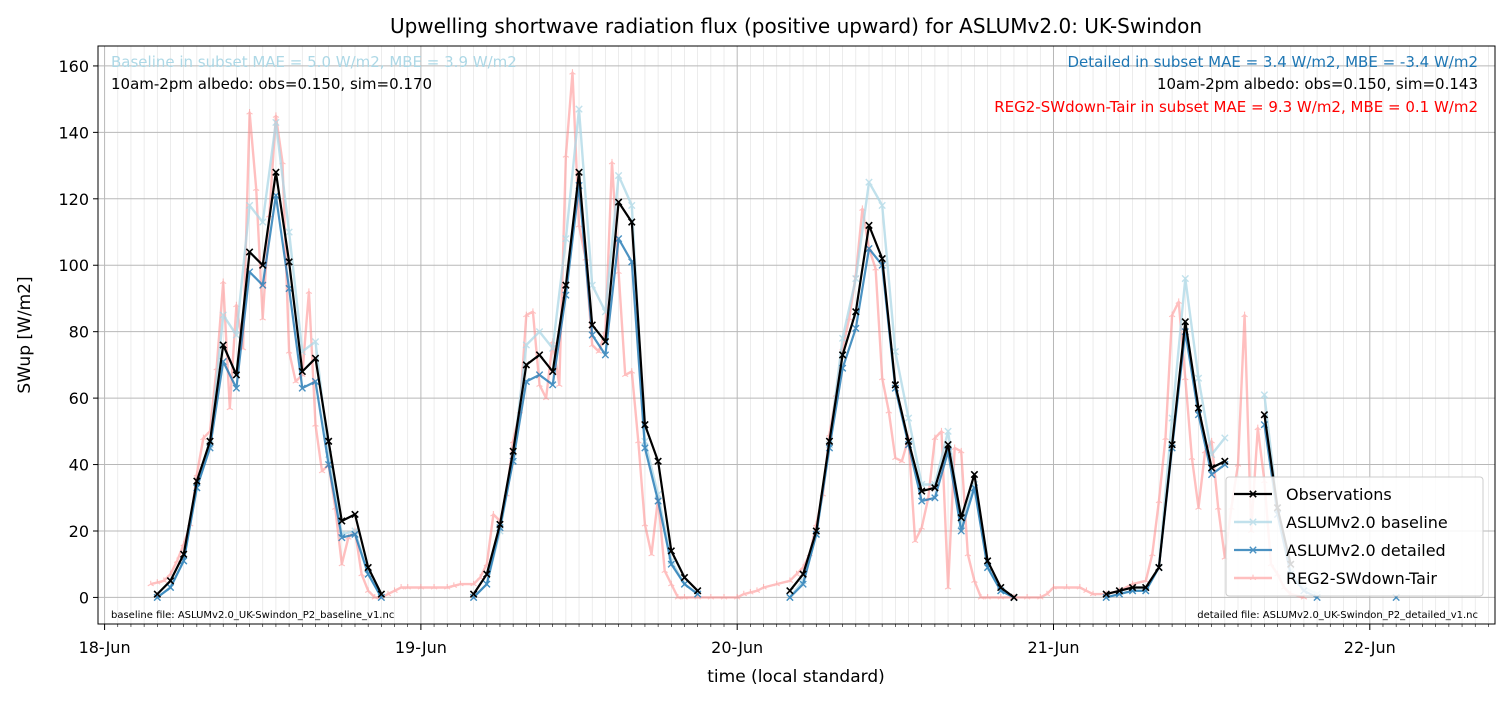 Image resolution: width=1507 pixels, height=701 pixels. I want to click on x-tick-label: 19-Jun, so click(421, 647).